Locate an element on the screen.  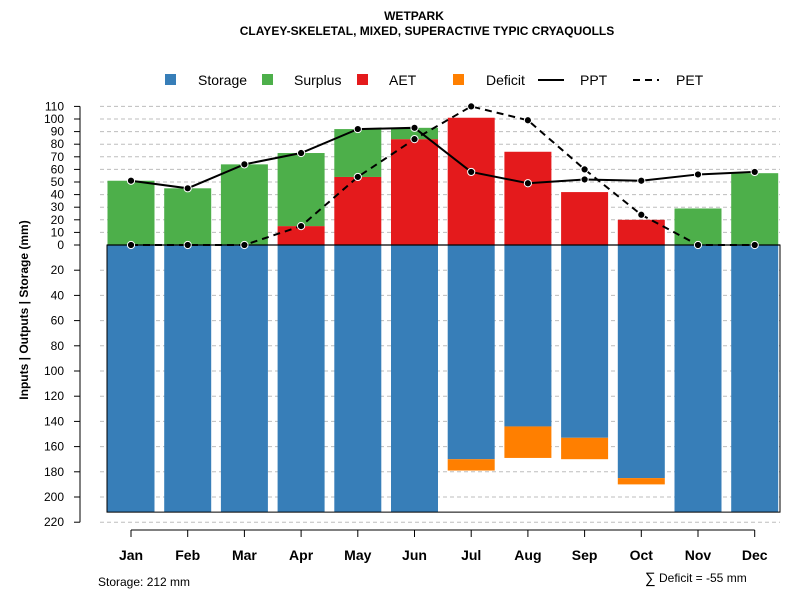
y-axis-label: Inputs | Outputs | Storage (mm) is located at coordinates (24, 309).